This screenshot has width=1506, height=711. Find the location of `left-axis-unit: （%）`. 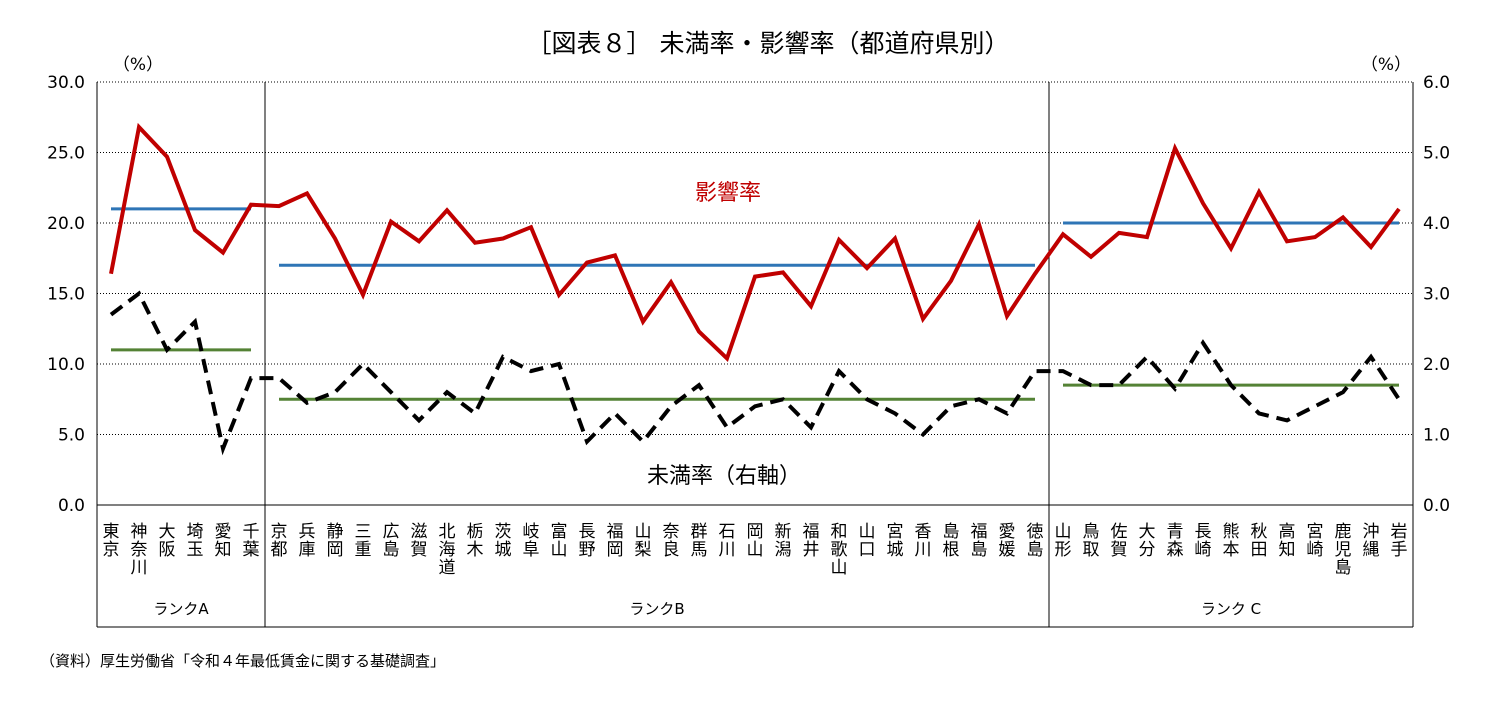

left-axis-unit: （%） is located at coordinates (138, 65).